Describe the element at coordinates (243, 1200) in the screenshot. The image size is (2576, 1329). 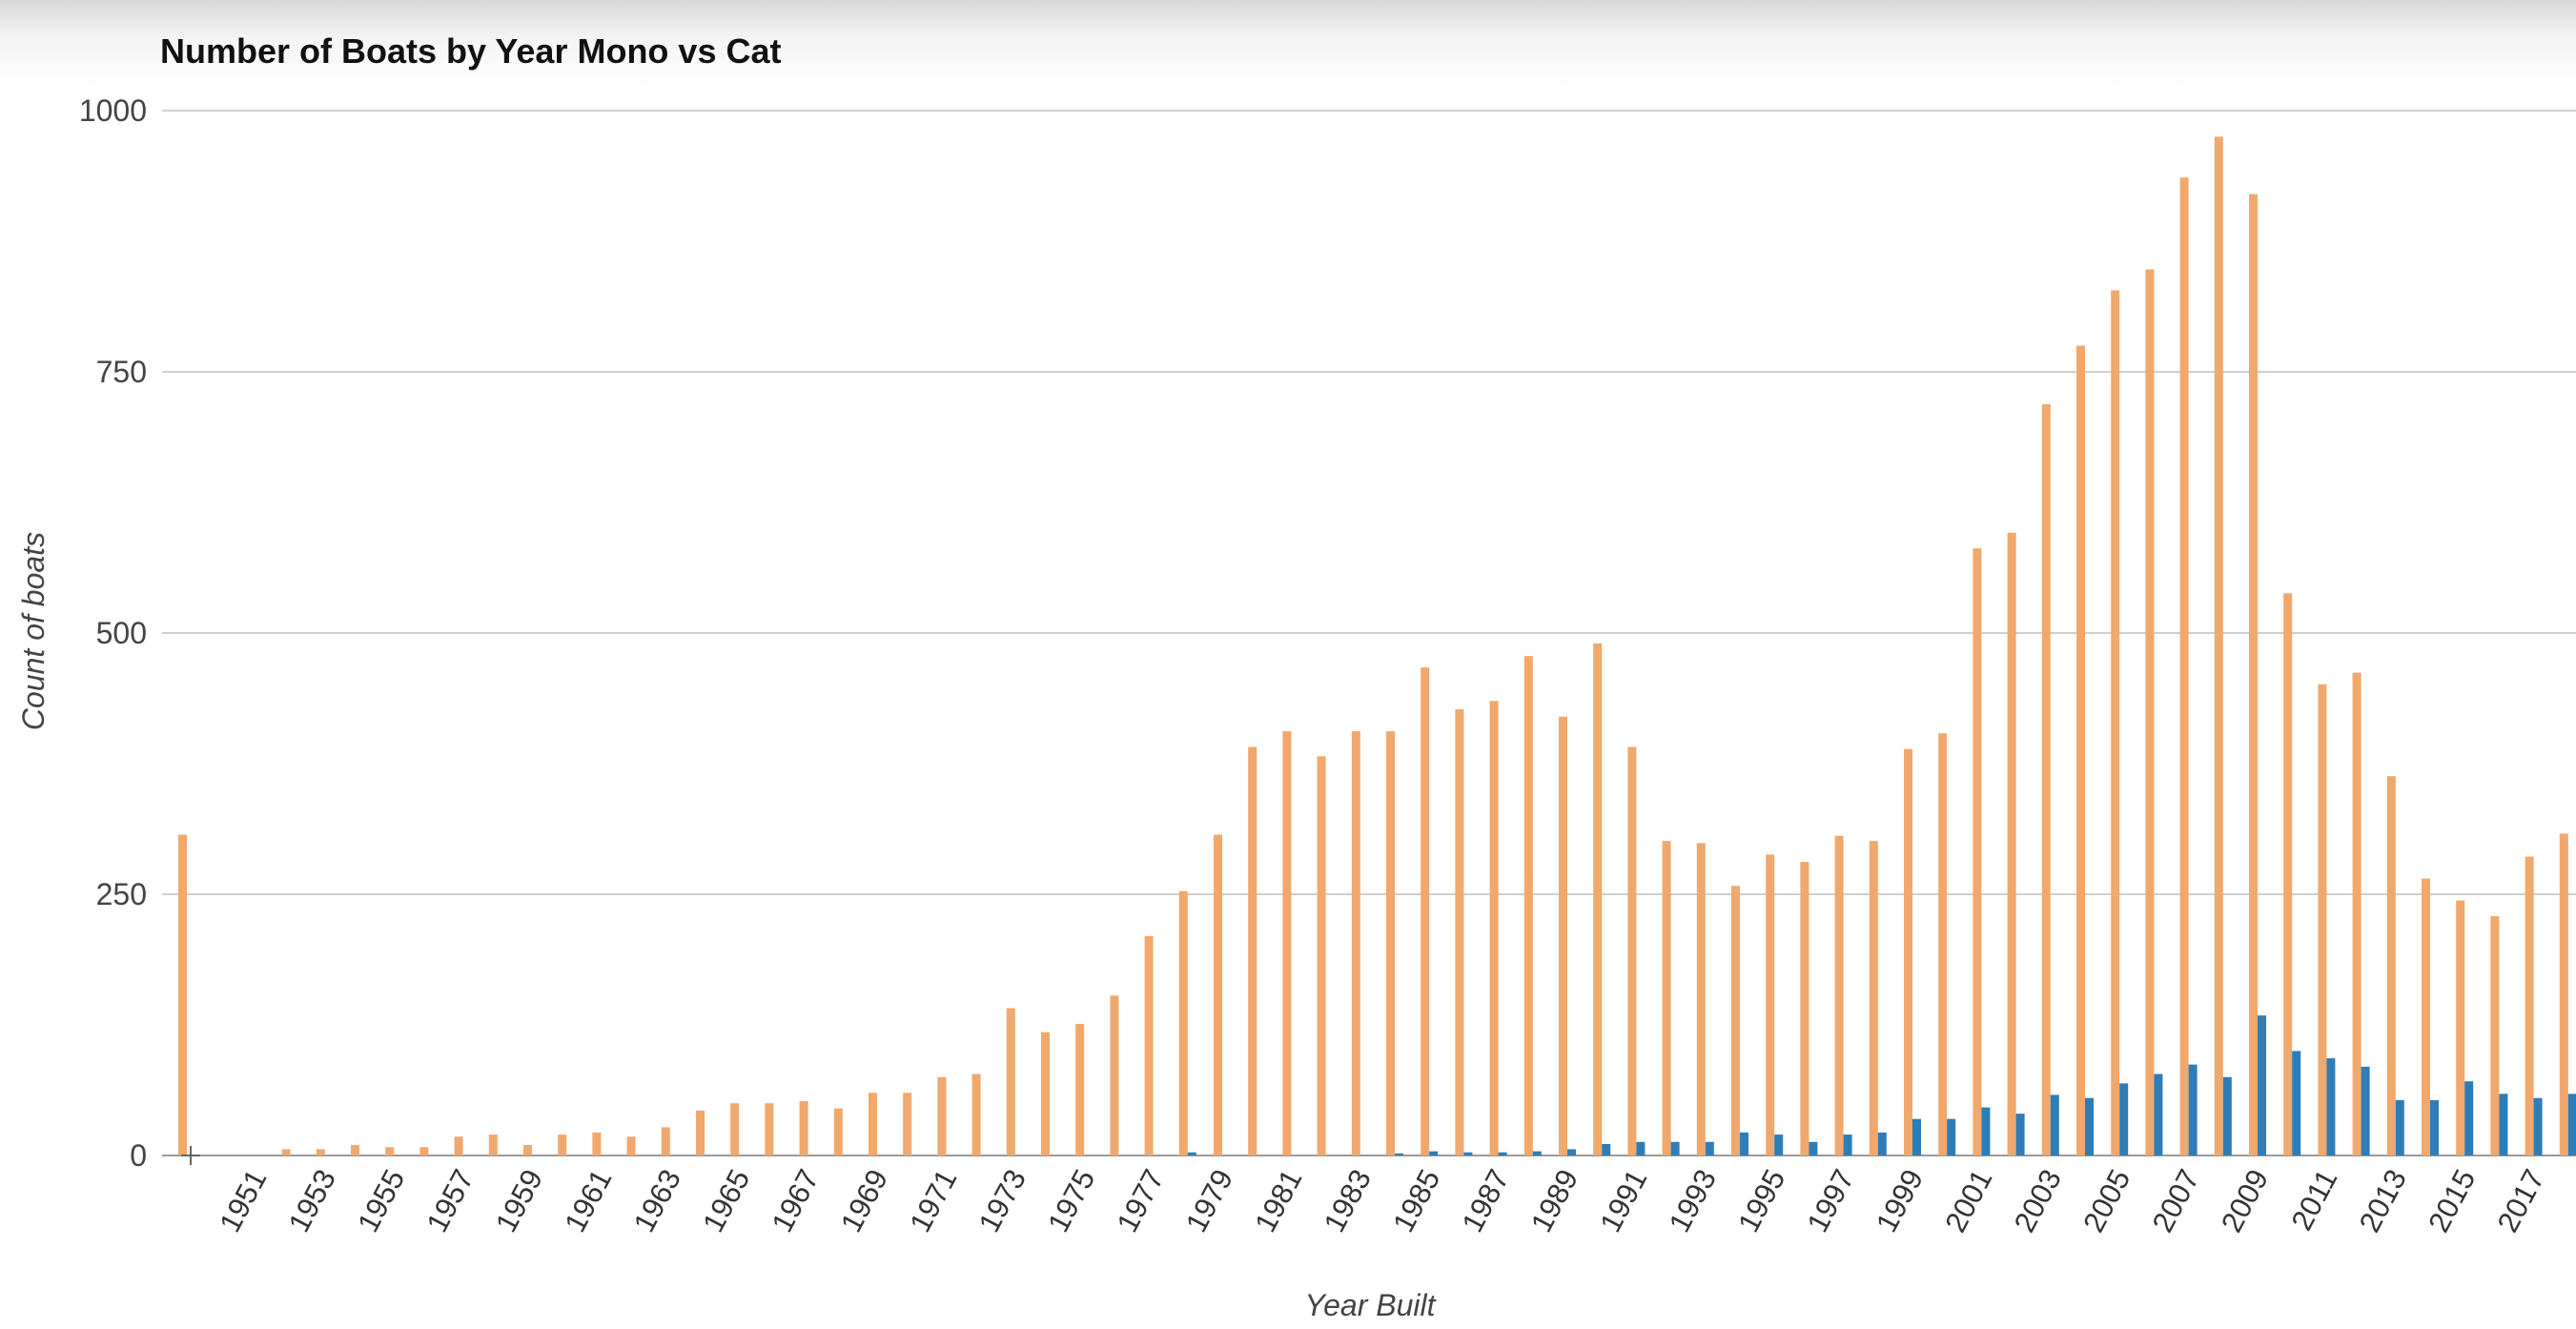
I see `x-tick-label: 1951` at that location.